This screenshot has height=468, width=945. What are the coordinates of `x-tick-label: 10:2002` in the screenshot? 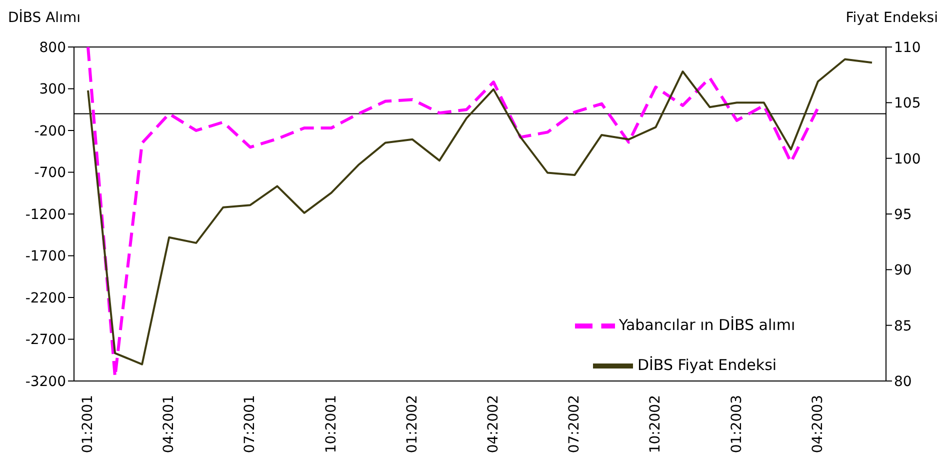 It's located at (656, 424).